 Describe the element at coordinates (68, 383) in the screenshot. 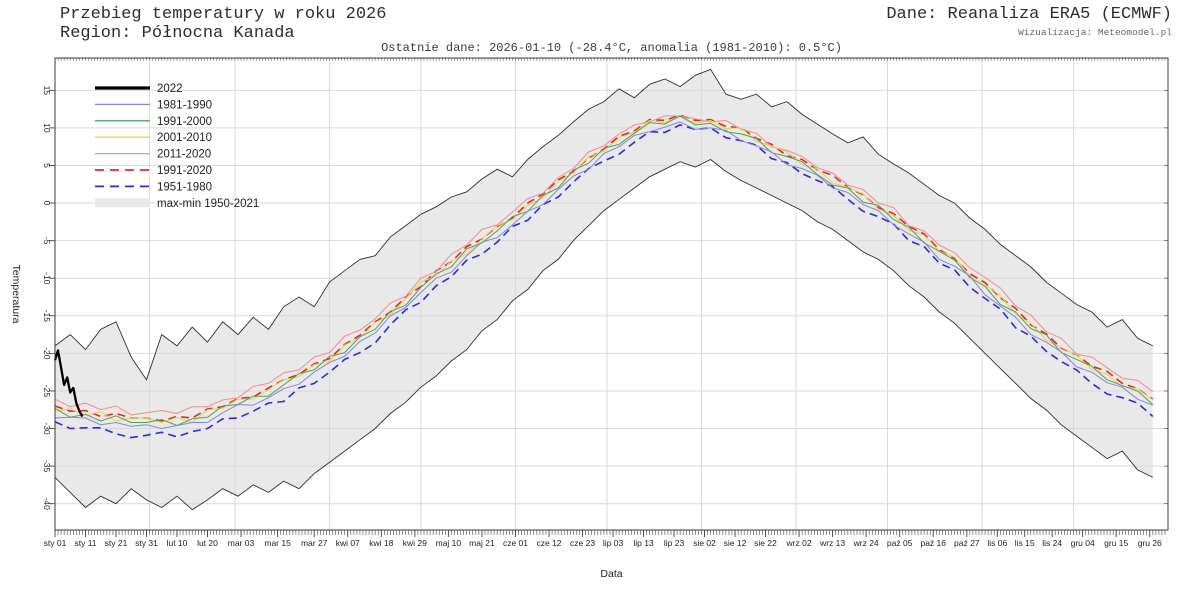

I see `series-line-2022` at that location.